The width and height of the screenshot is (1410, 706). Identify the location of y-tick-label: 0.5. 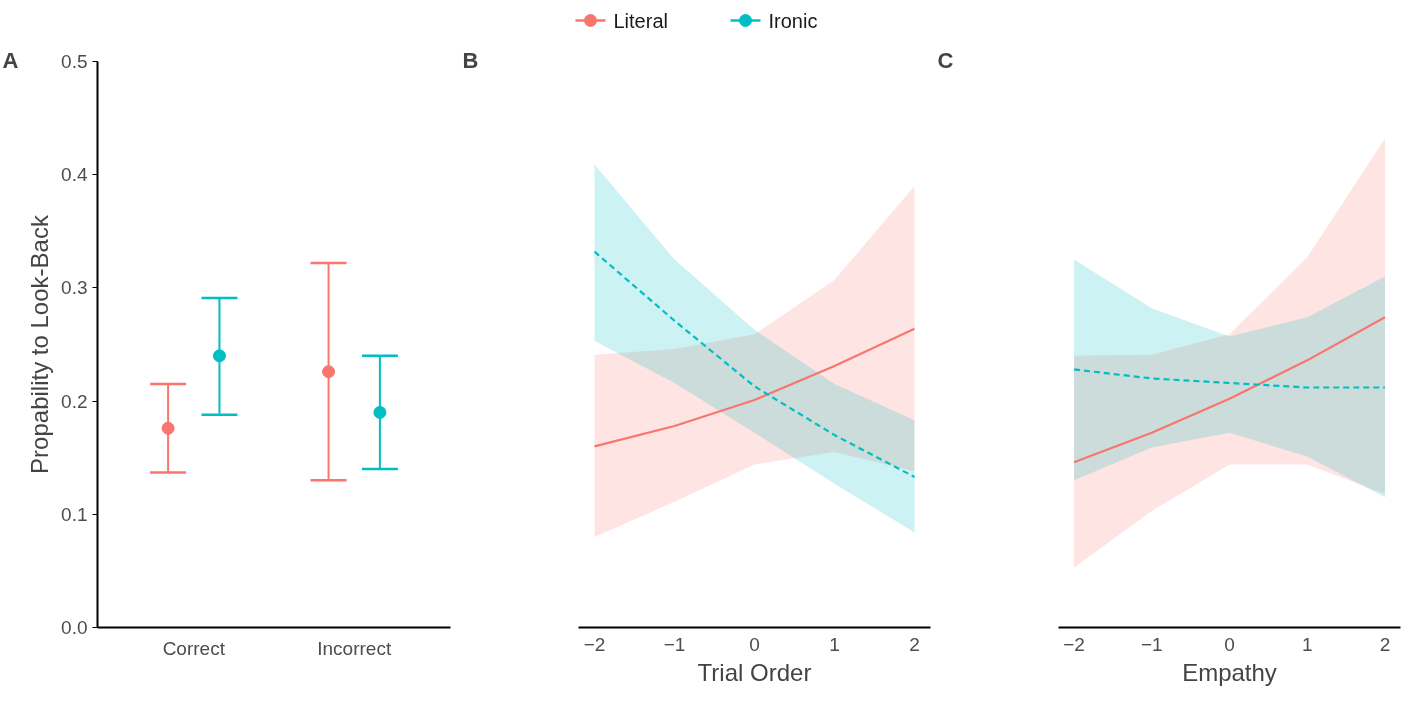
(74, 61).